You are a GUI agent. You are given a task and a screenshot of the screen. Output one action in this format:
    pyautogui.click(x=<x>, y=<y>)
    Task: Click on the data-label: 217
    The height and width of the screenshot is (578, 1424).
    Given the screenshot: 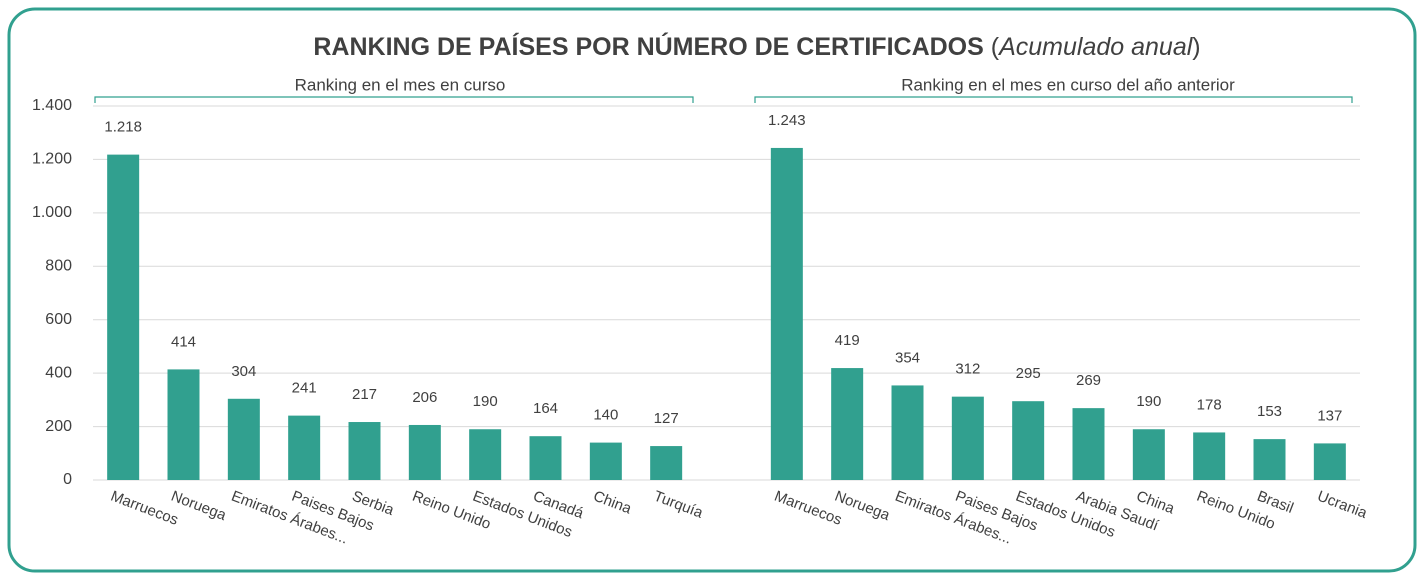 What is the action you would take?
    pyautogui.click(x=364, y=394)
    